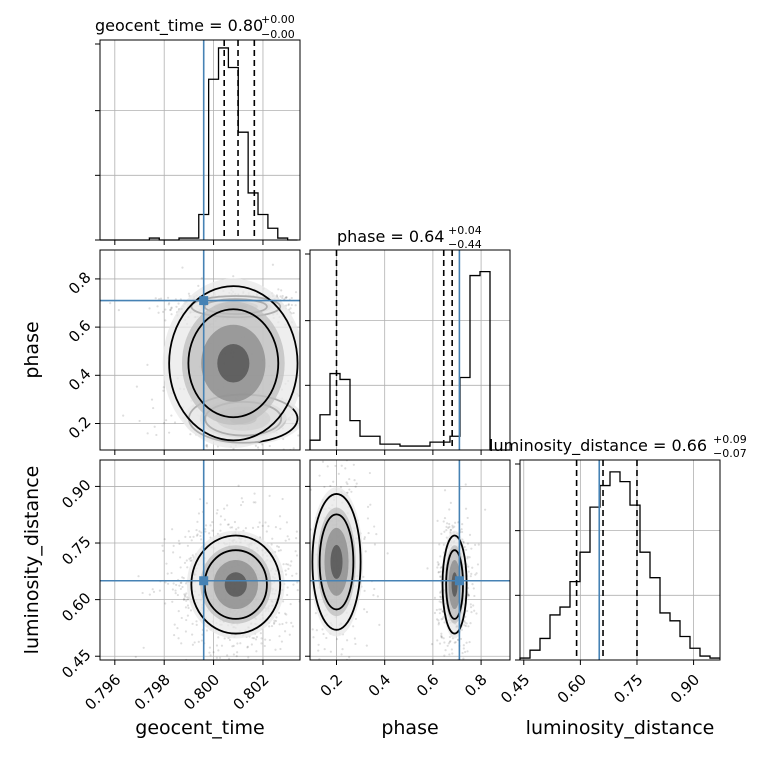 This screenshot has width=760, height=760. What do you see at coordinates (685, 689) in the screenshot?
I see `x-tick-label: 0.90` at bounding box center [685, 689].